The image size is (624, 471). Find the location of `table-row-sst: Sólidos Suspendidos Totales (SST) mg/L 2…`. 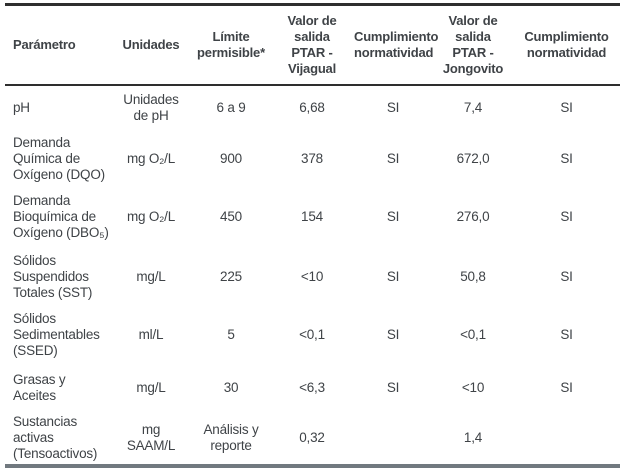

table-row-sst: Sólidos Suspendidos Totales (SST) mg/L 2… is located at coordinates (312, 277).